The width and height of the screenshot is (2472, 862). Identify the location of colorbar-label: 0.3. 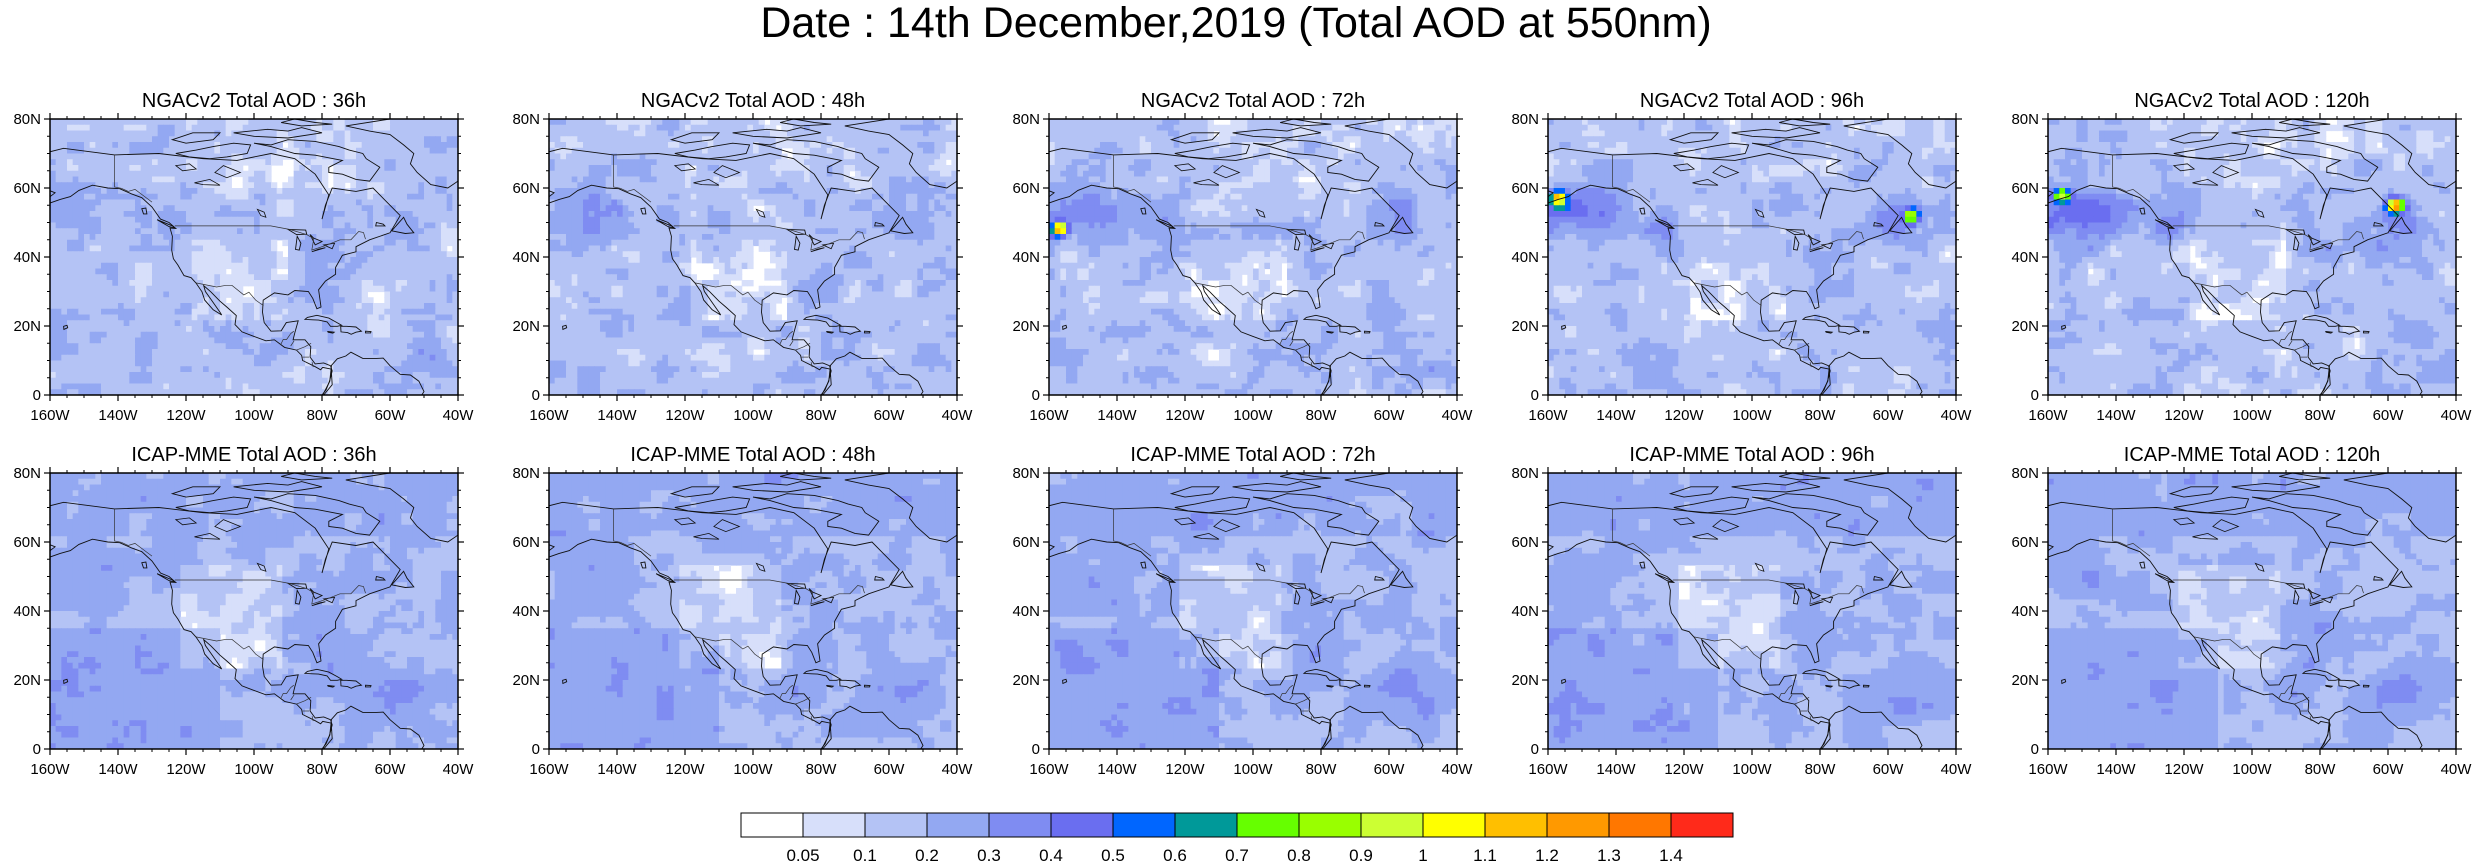
(989, 854).